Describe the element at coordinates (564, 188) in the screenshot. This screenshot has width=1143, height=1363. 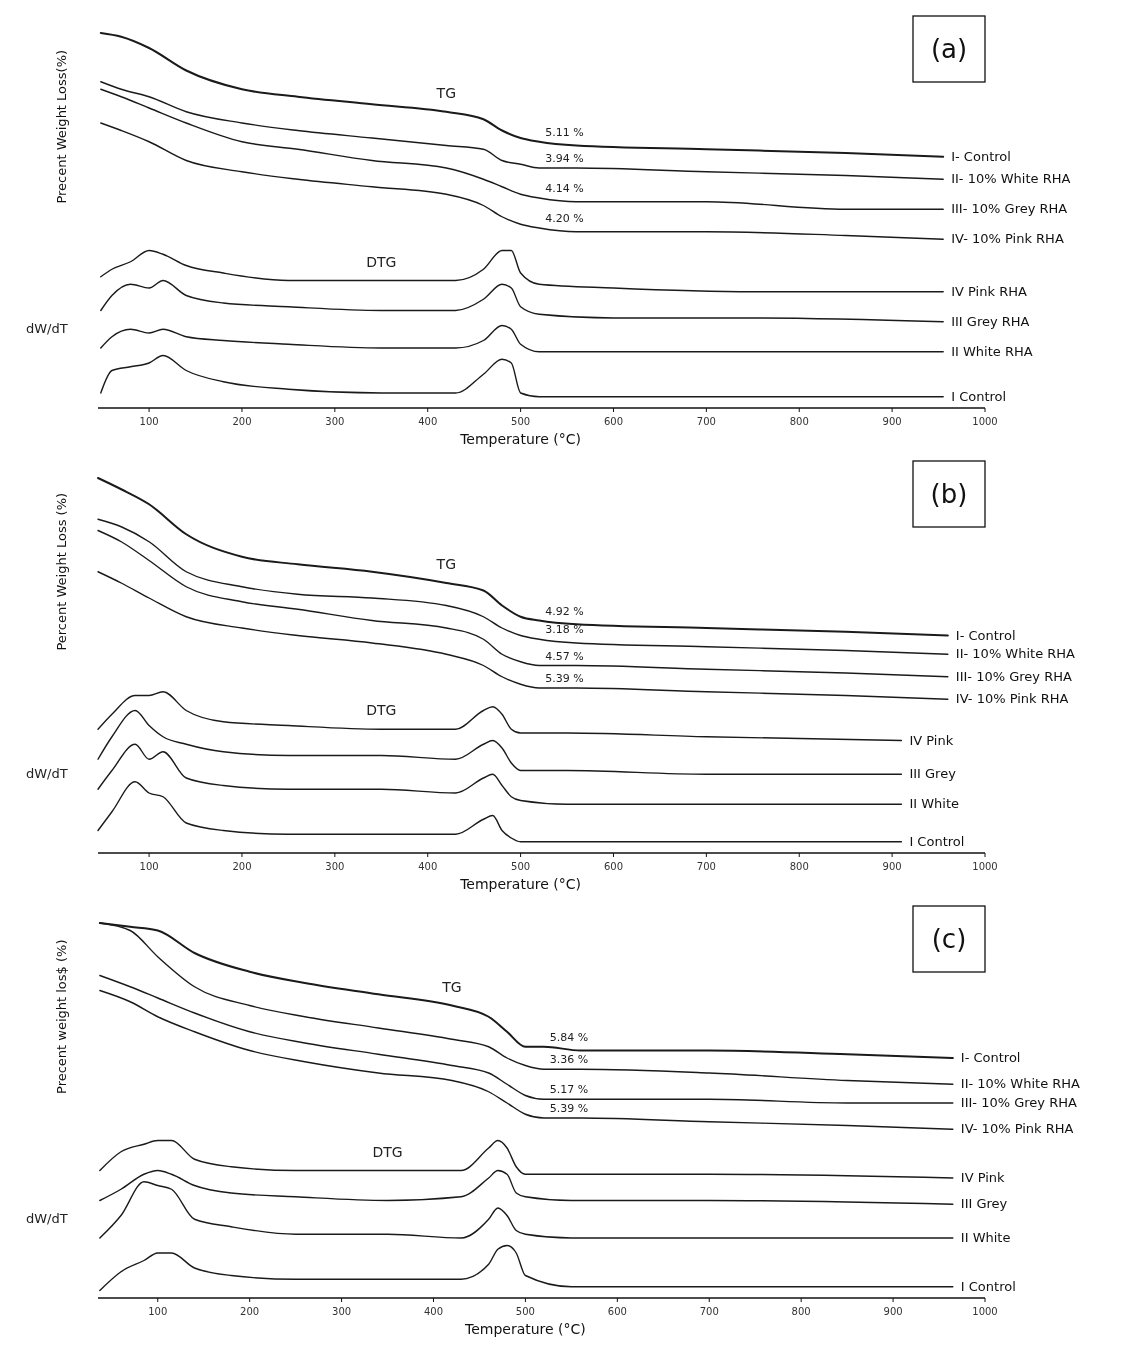
I see `annotation: 4.14 %` at that location.